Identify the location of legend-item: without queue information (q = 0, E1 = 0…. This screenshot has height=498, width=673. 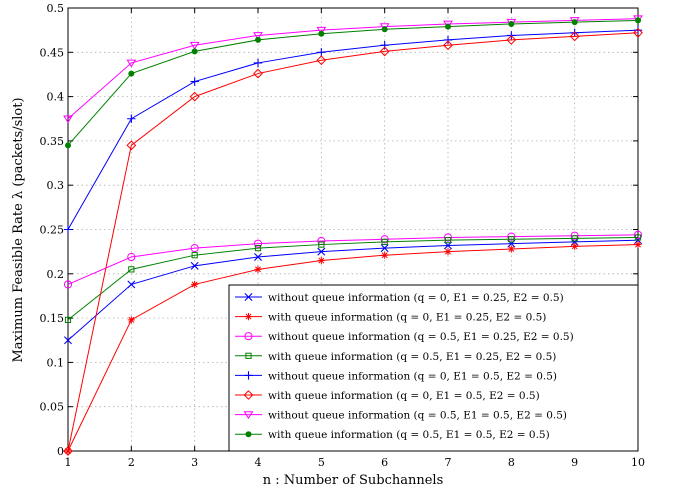
(399, 298).